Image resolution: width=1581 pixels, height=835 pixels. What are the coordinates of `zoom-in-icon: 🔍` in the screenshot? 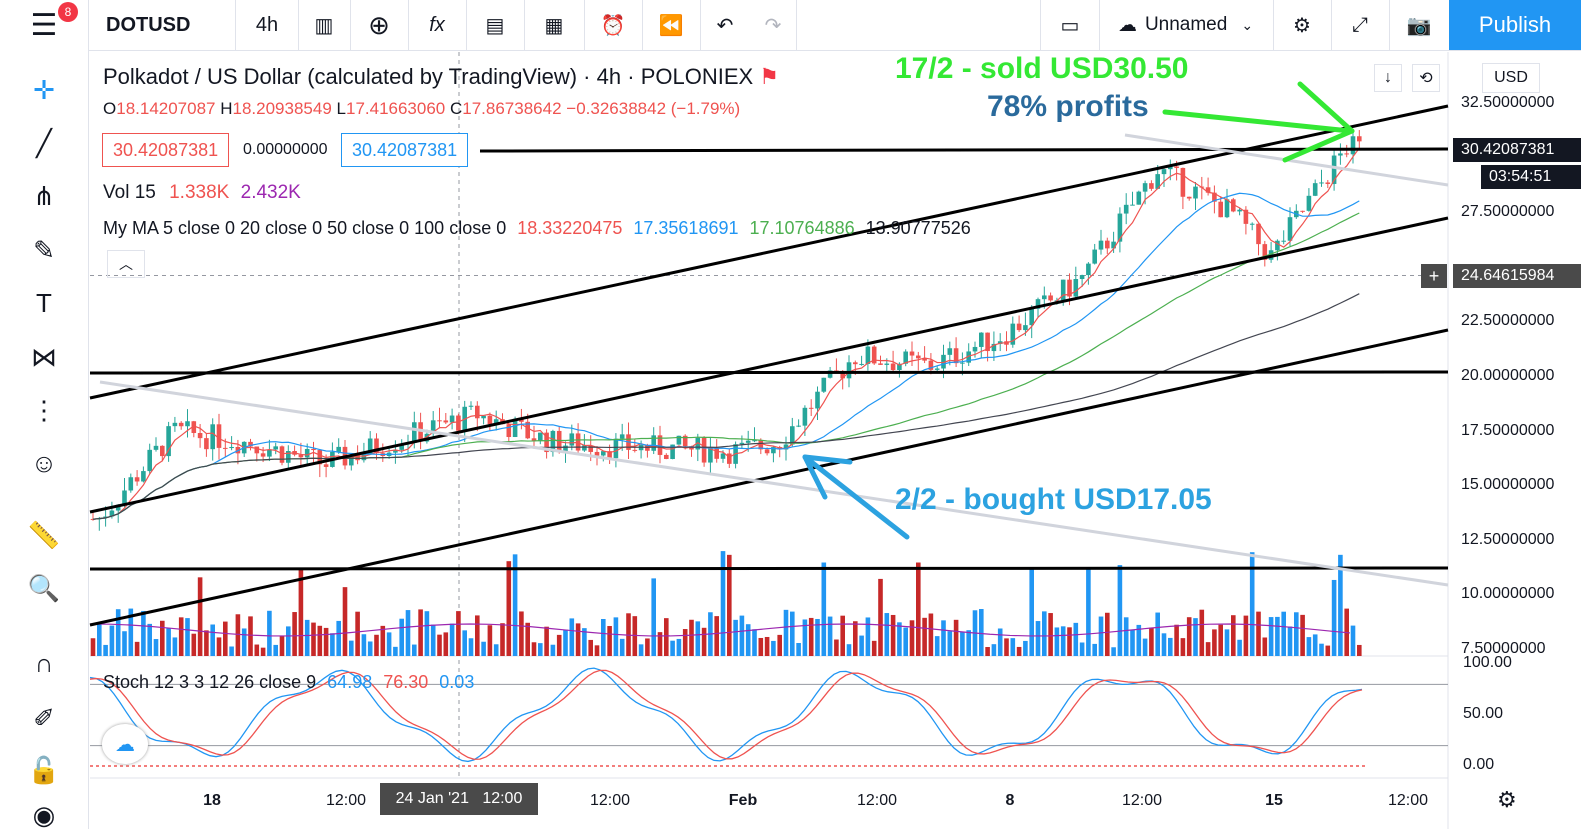 It's located at (44, 587).